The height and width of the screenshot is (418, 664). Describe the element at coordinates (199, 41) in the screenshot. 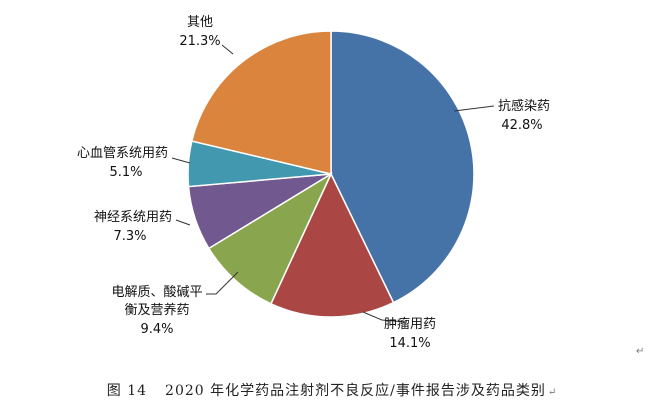

I see `slice-value-label: 21.3%` at that location.